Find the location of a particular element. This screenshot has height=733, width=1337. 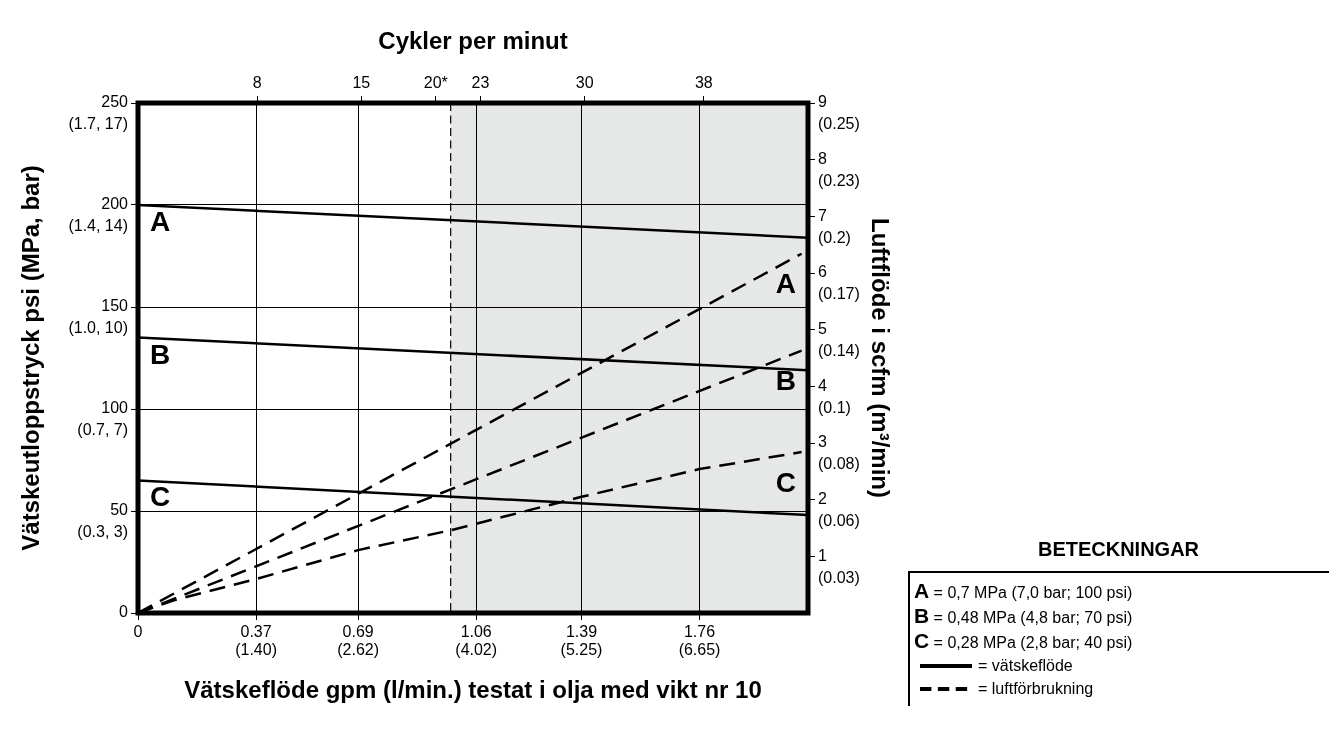

text: (0.08) is located at coordinates (839, 464).